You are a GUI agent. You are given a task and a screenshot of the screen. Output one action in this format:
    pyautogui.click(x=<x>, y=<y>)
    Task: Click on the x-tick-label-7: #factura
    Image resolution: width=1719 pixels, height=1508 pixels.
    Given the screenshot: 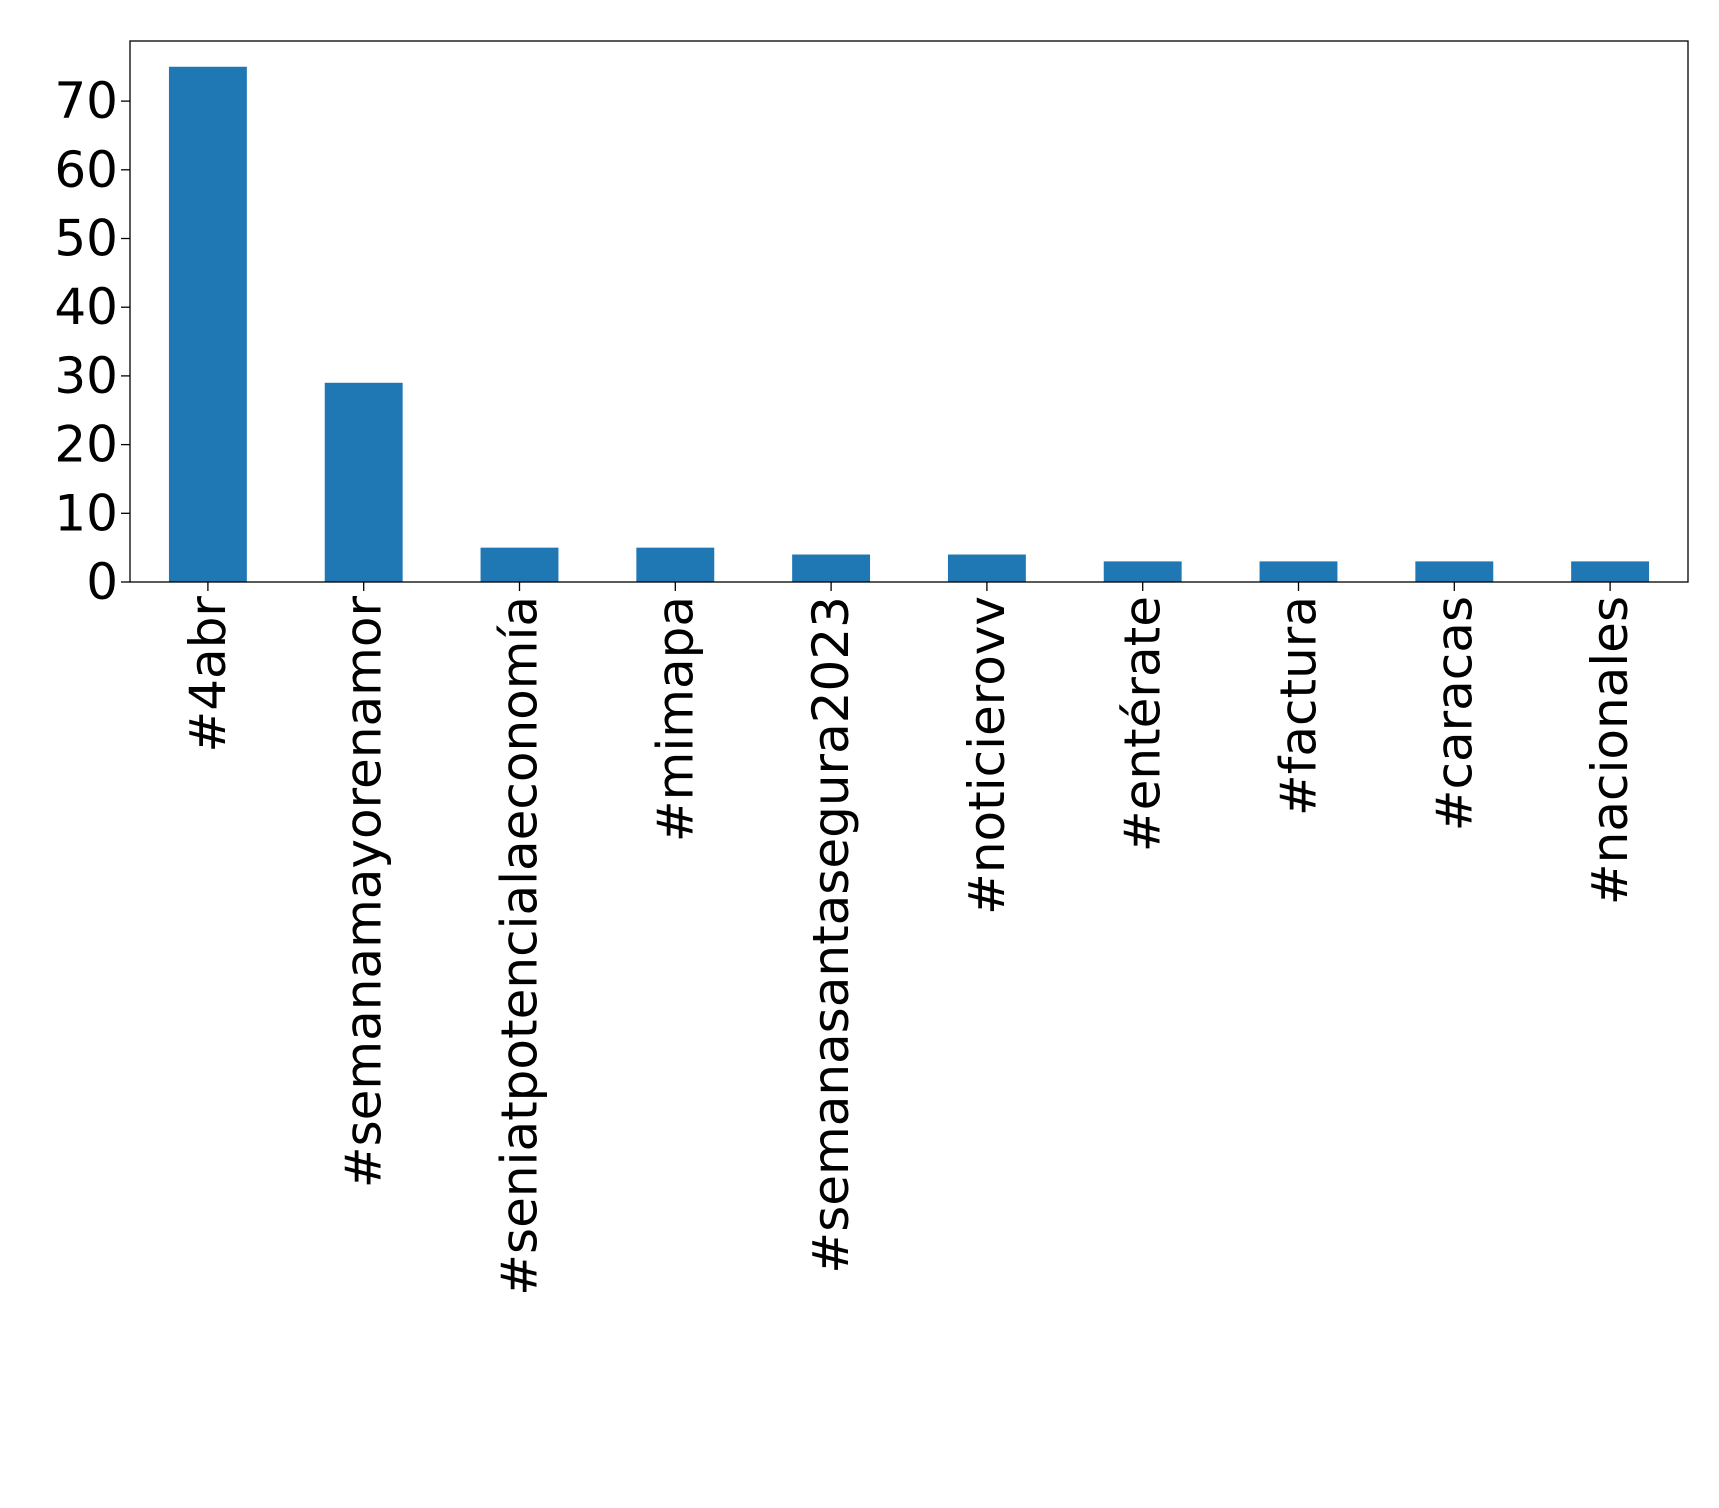 What is the action you would take?
    pyautogui.click(x=1299, y=706)
    